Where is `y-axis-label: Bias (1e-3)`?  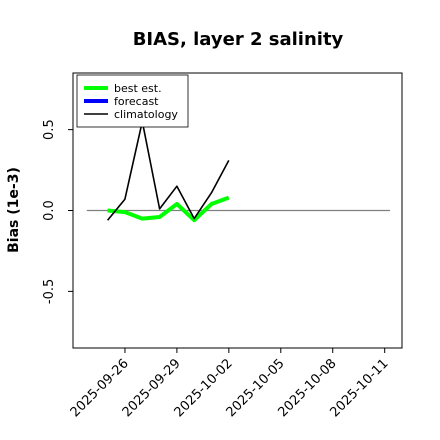
y-axis-label: Bias (1e-3) is located at coordinates (14, 210).